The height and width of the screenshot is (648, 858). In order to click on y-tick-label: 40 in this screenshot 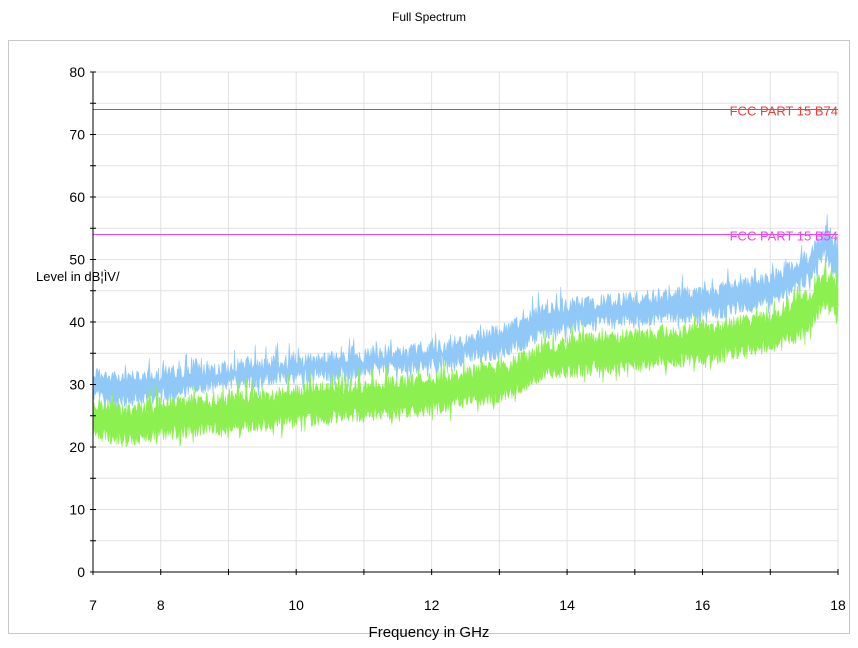, I will do `click(77, 322)`.